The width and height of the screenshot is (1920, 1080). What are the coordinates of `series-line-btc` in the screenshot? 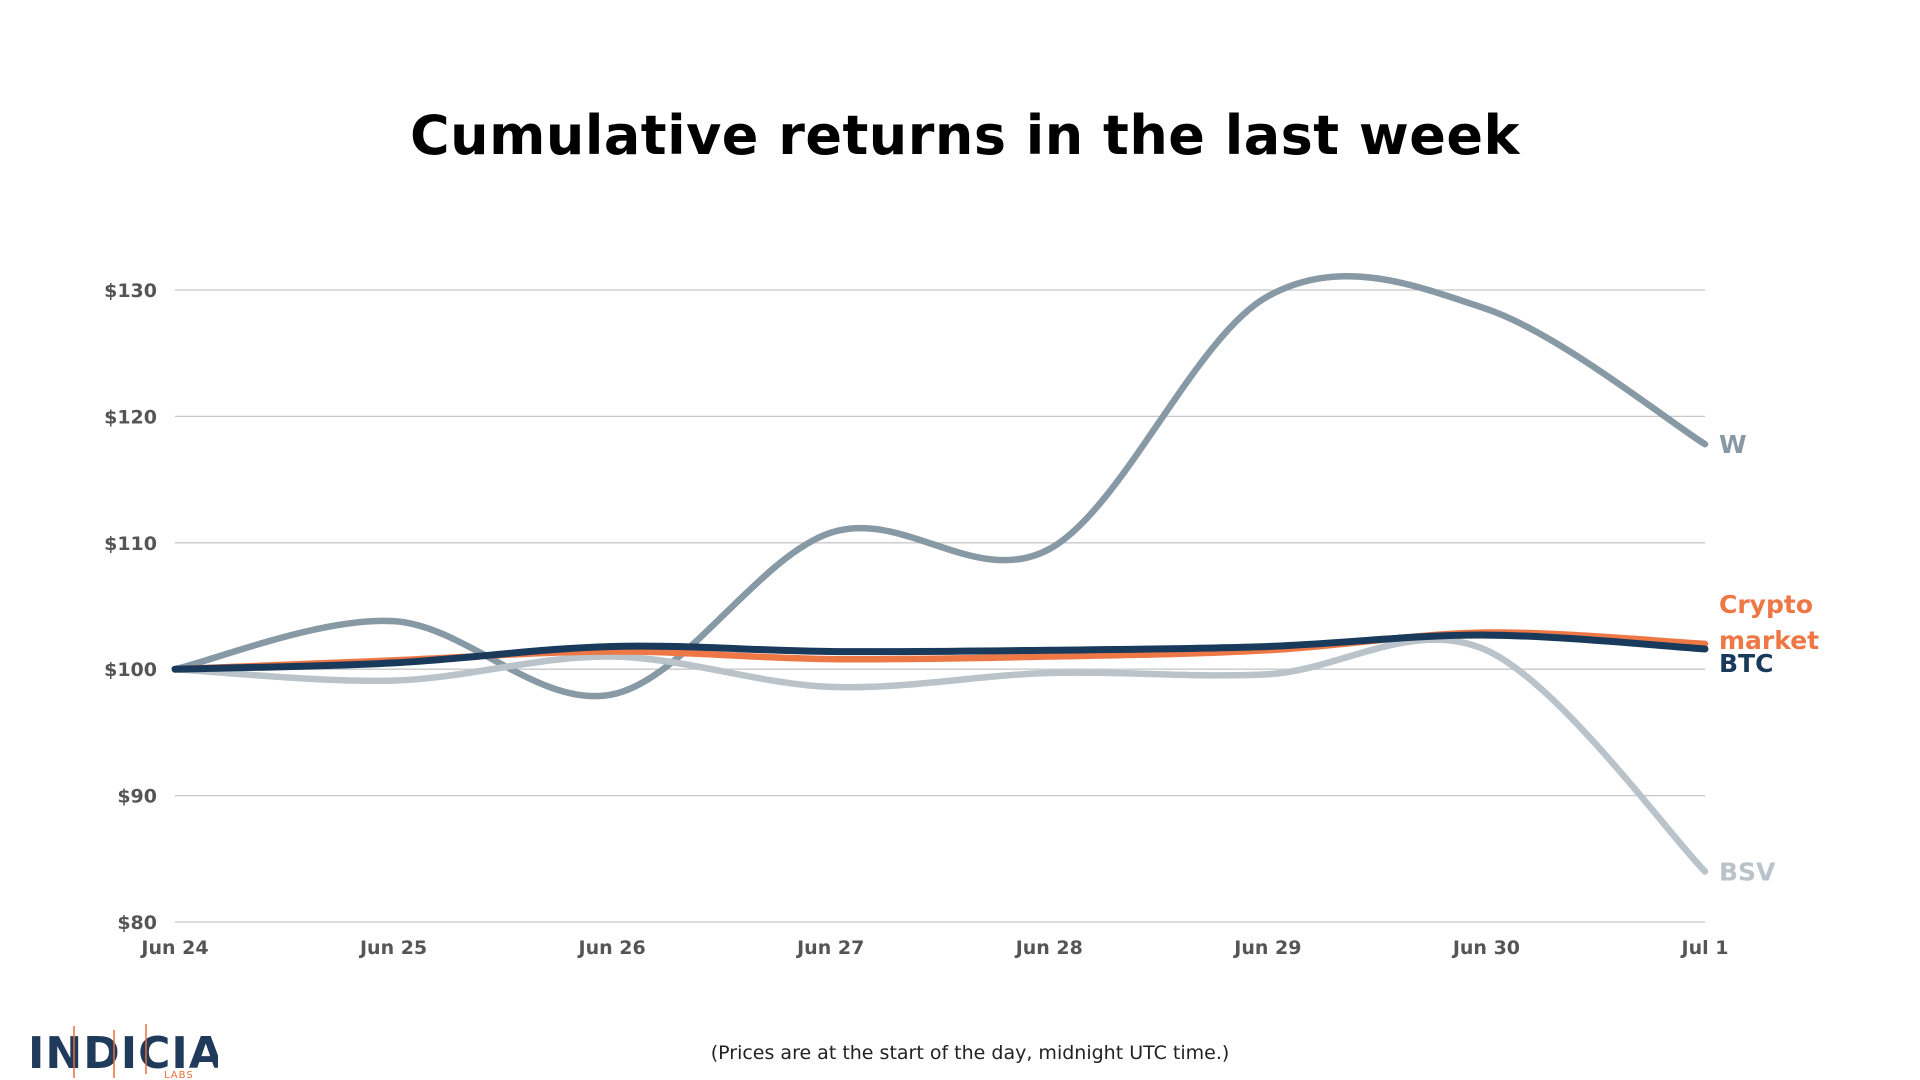 It's located at (940, 652).